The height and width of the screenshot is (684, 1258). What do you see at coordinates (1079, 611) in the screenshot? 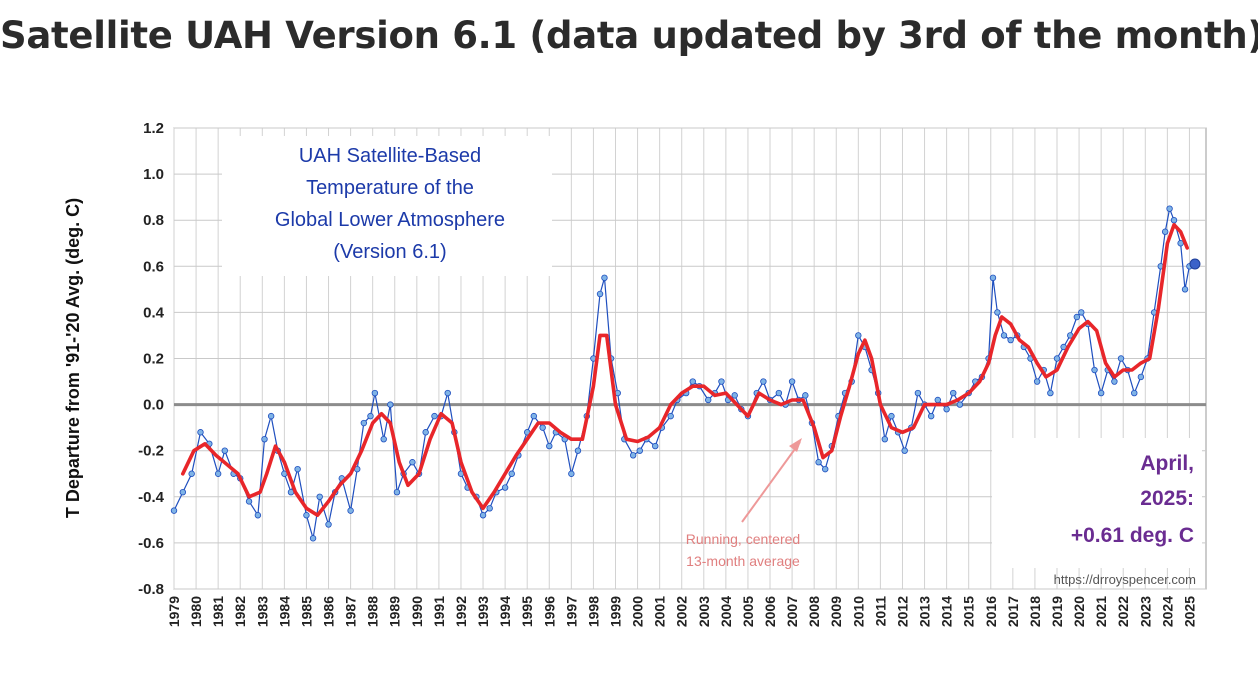
I see `x-tick-label: 2020` at bounding box center [1079, 611].